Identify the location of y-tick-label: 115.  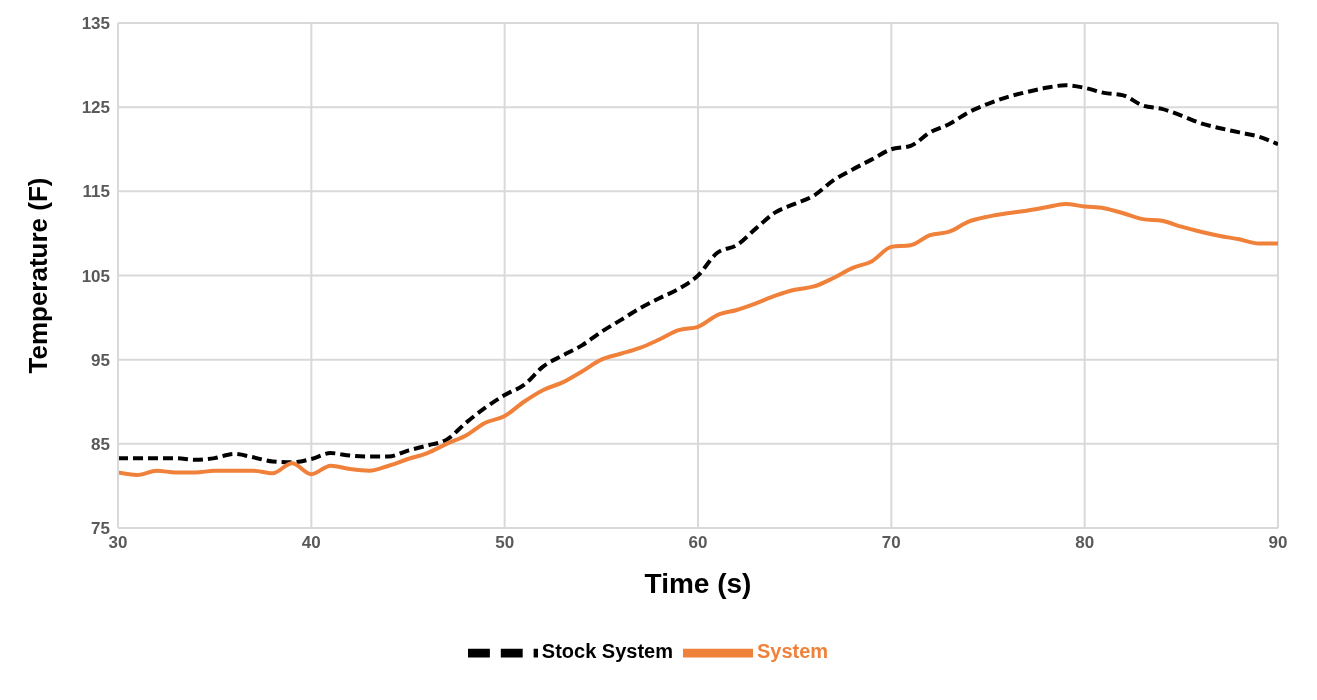
(96, 192).